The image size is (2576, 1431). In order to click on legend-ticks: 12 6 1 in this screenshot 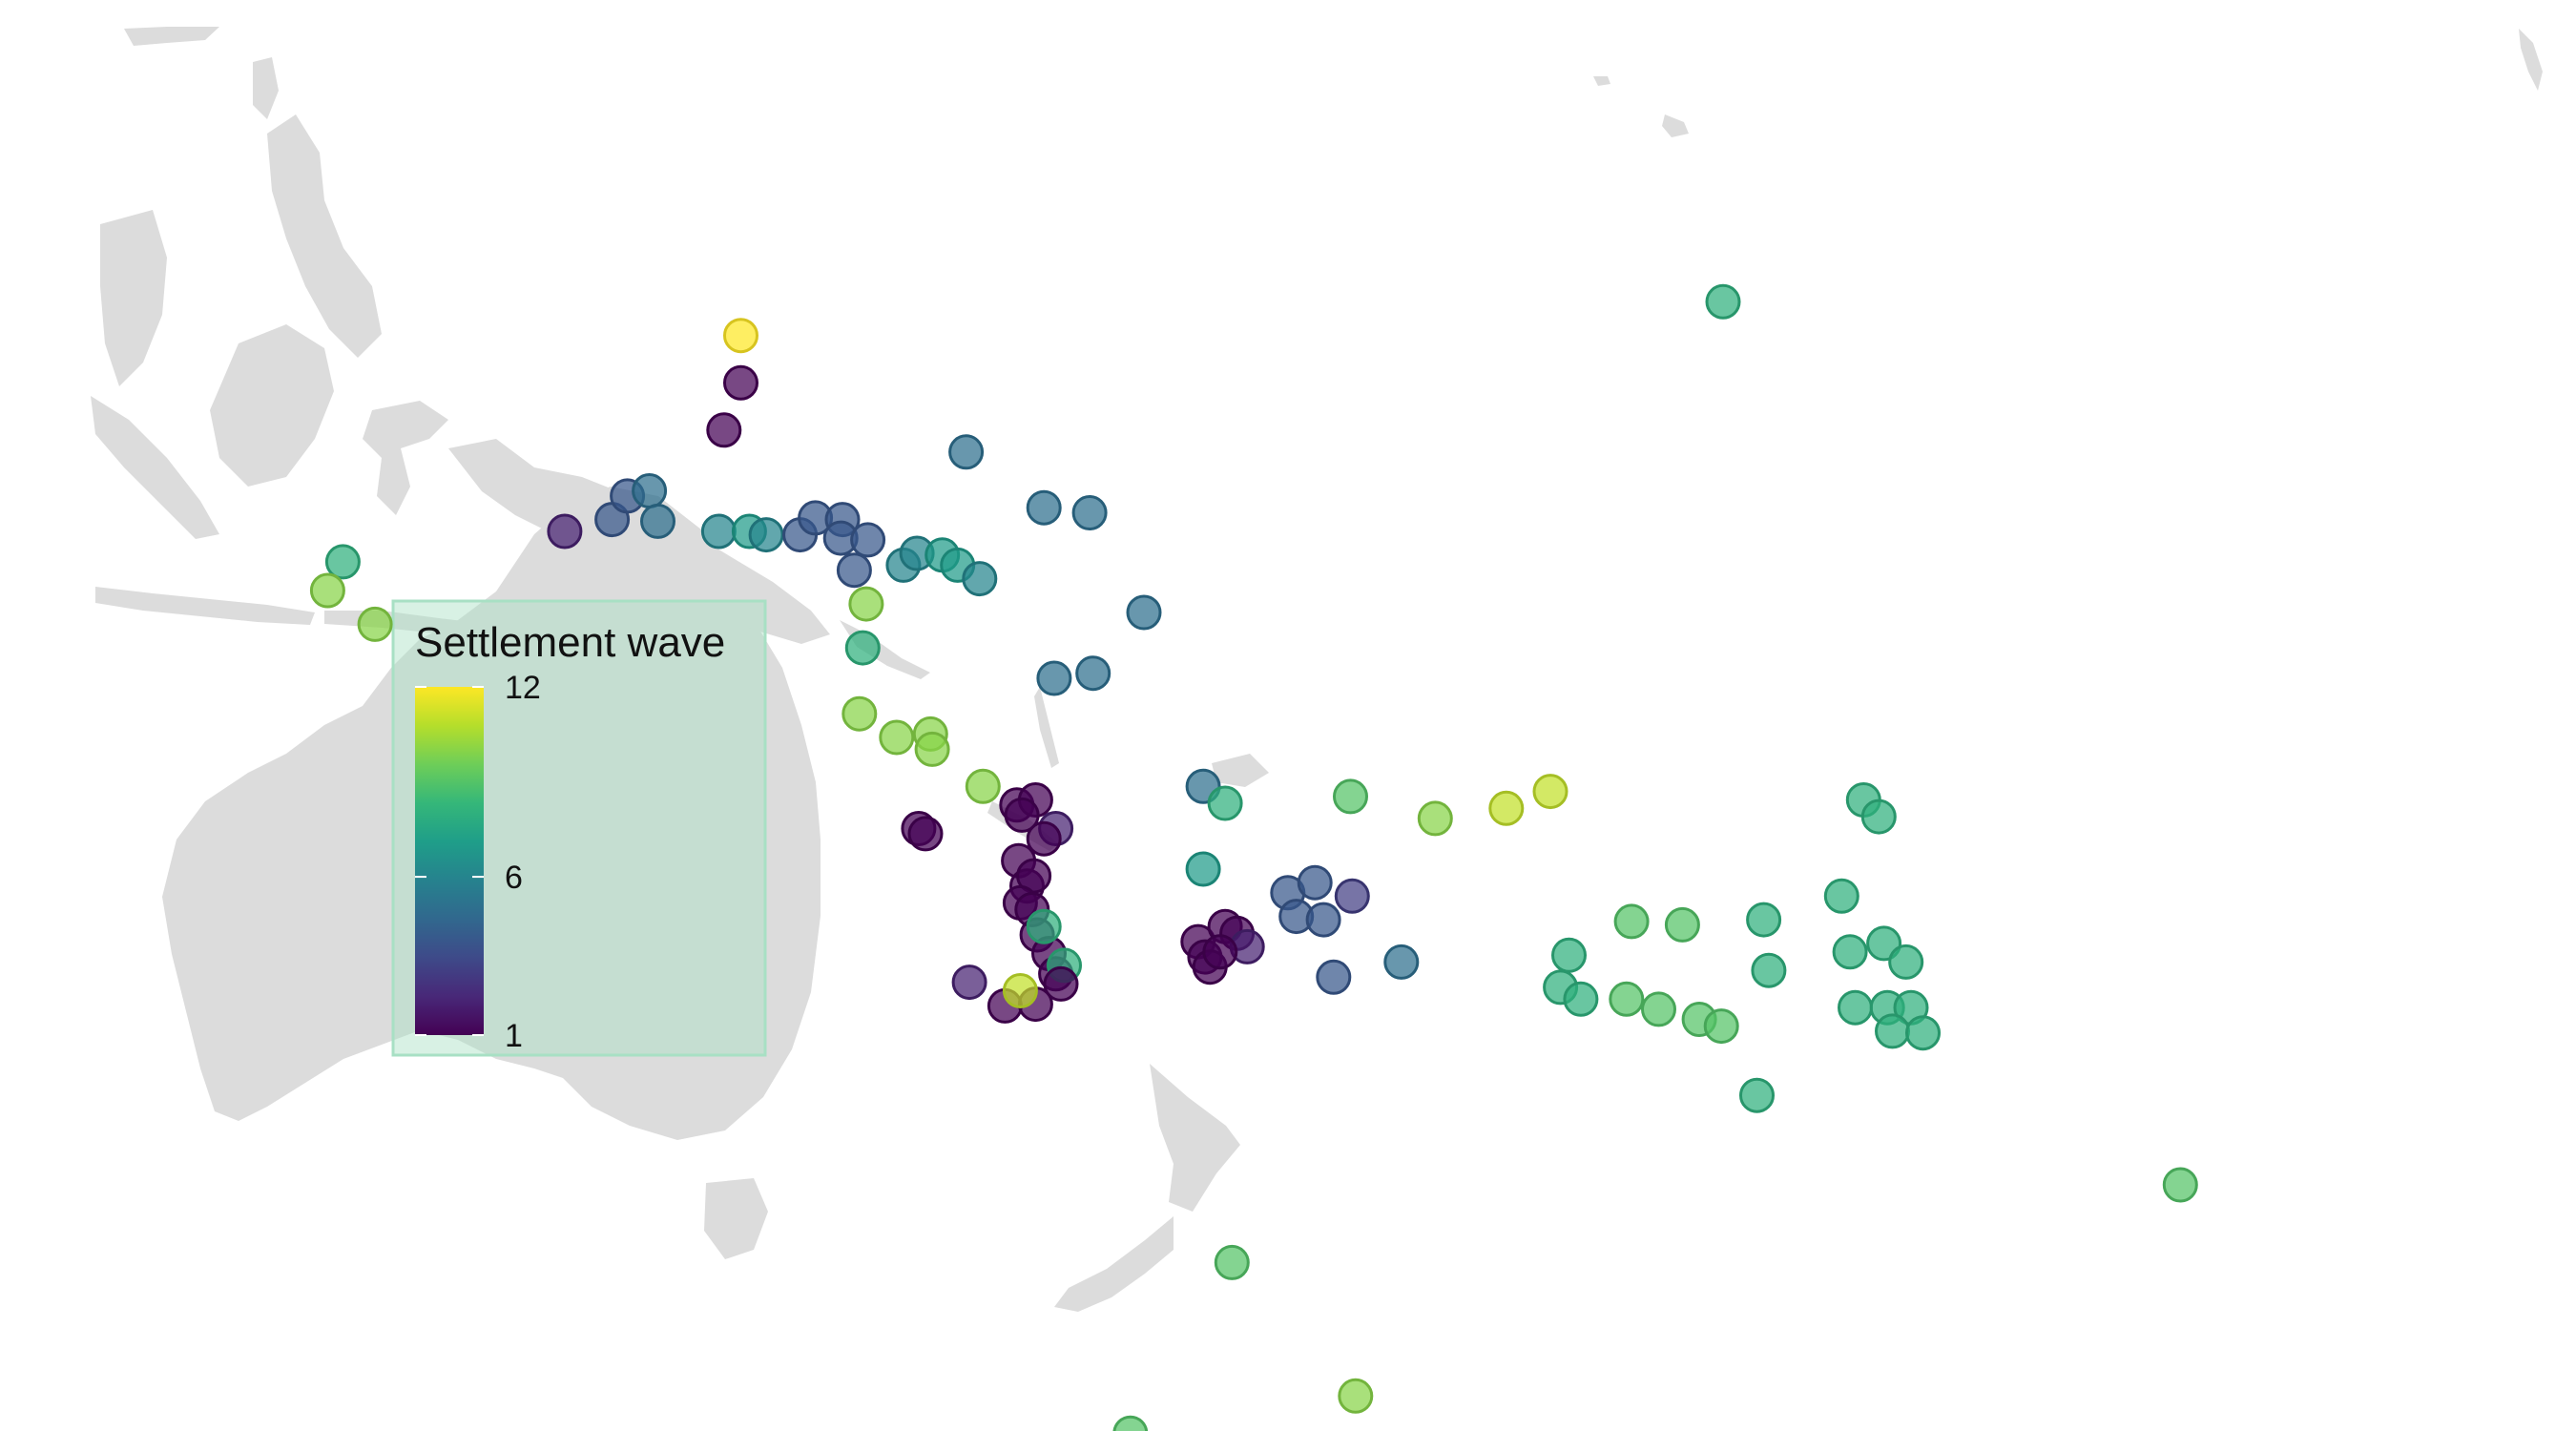, I will do `click(478, 862)`.